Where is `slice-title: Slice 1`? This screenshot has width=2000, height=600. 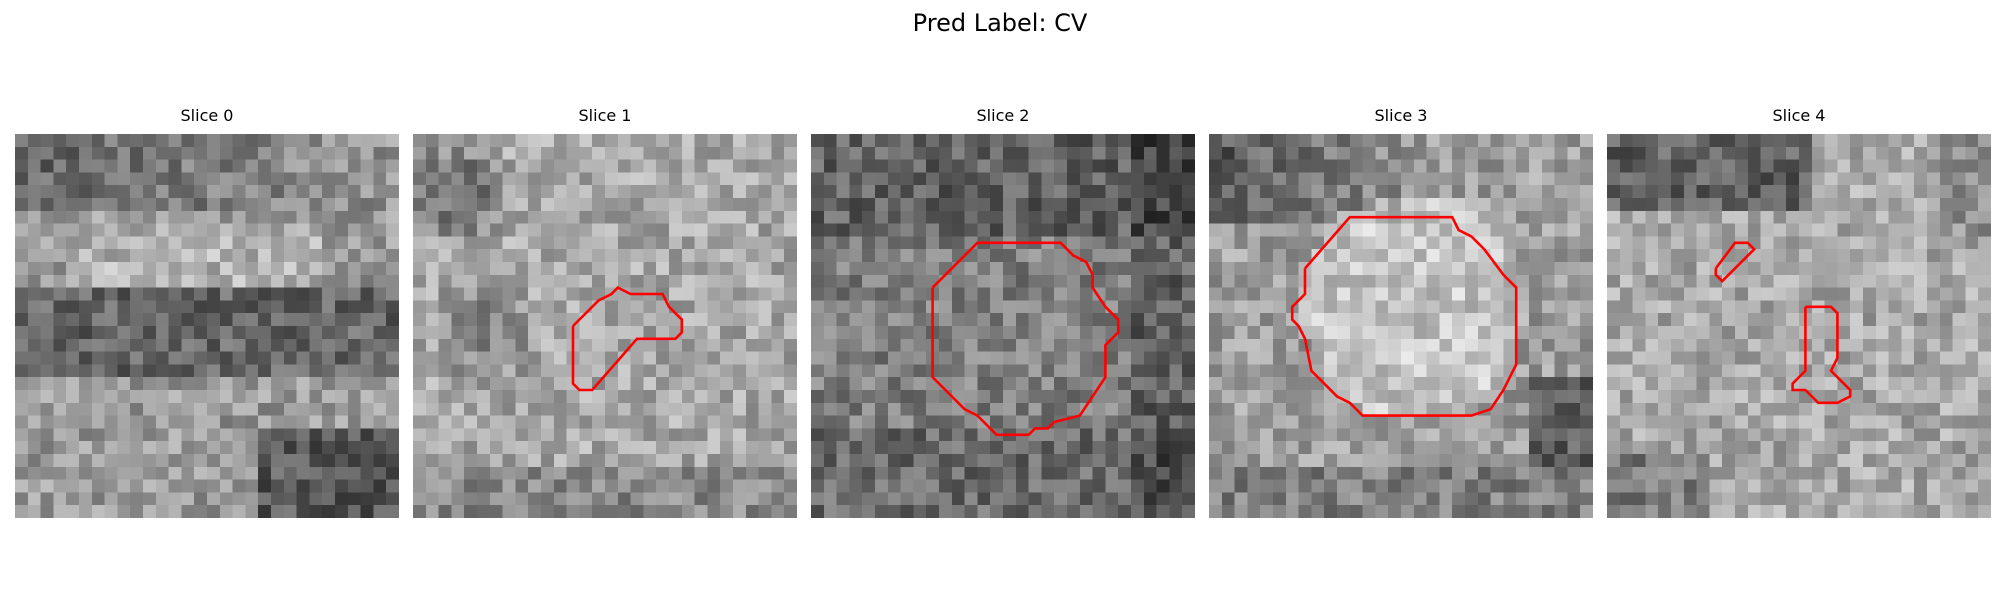 slice-title: Slice 1 is located at coordinates (605, 115).